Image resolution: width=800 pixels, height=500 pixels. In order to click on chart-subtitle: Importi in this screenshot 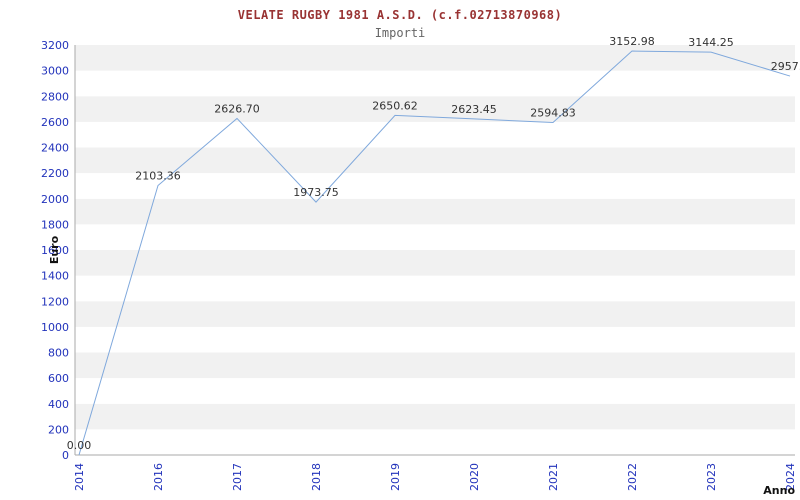, I will do `click(400, 33)`.